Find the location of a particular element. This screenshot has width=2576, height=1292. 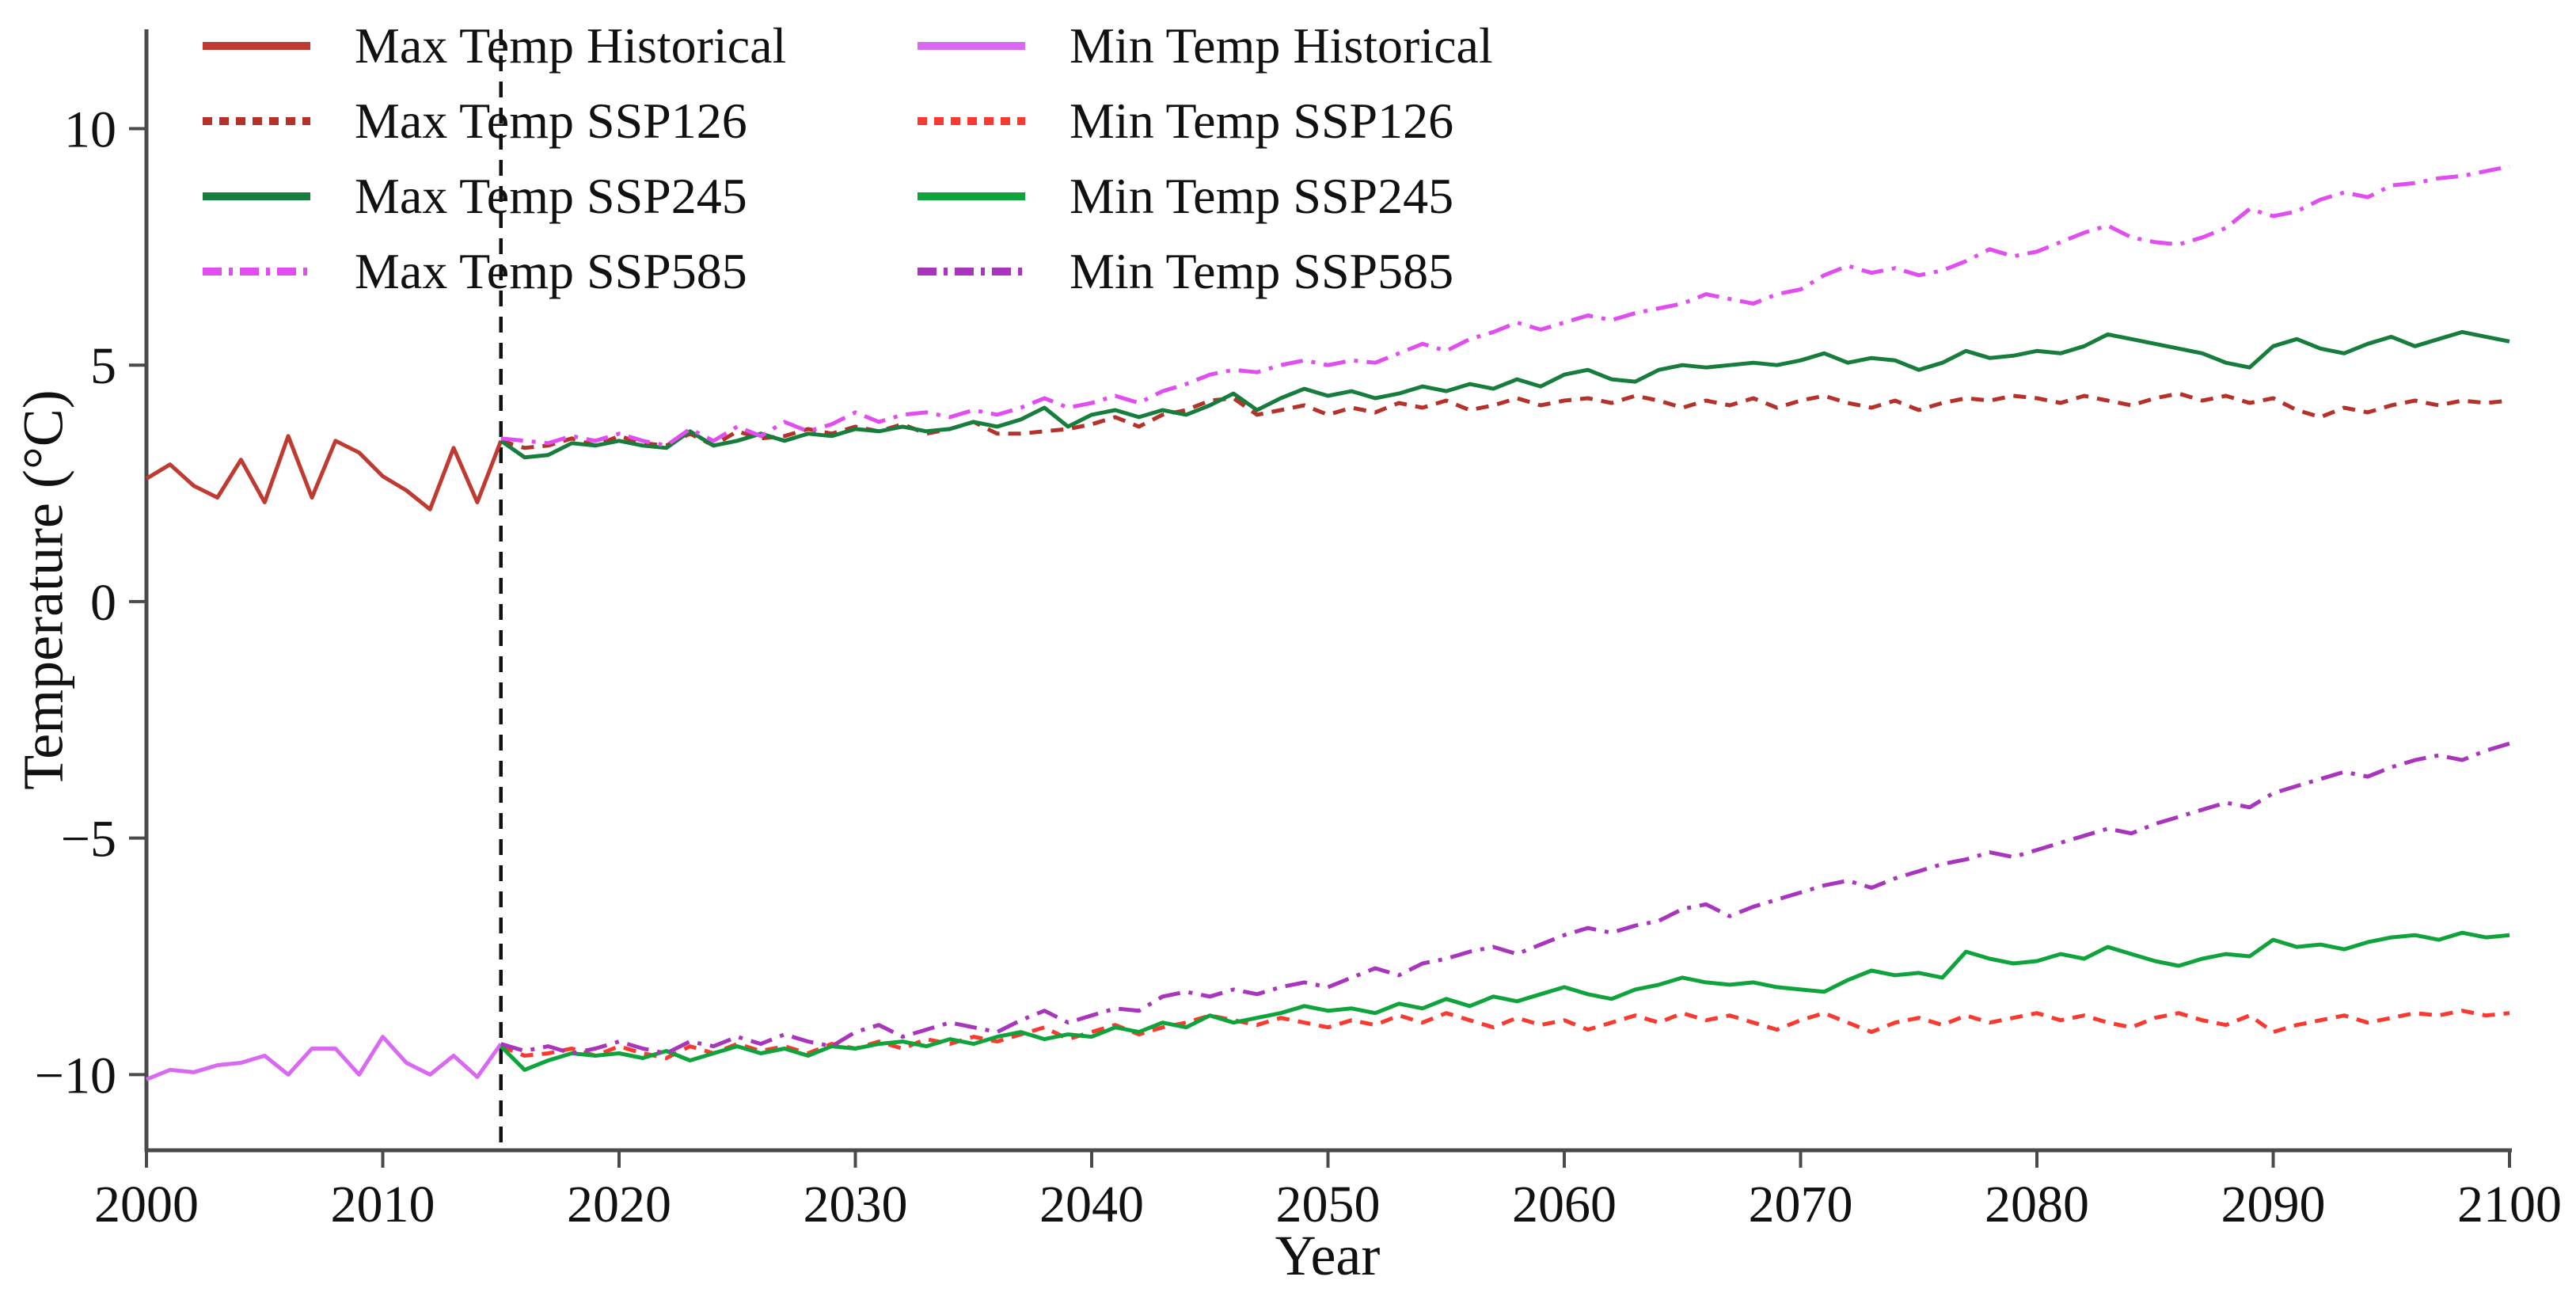

y-axis-label: Temperature (°C) is located at coordinates (43, 590).